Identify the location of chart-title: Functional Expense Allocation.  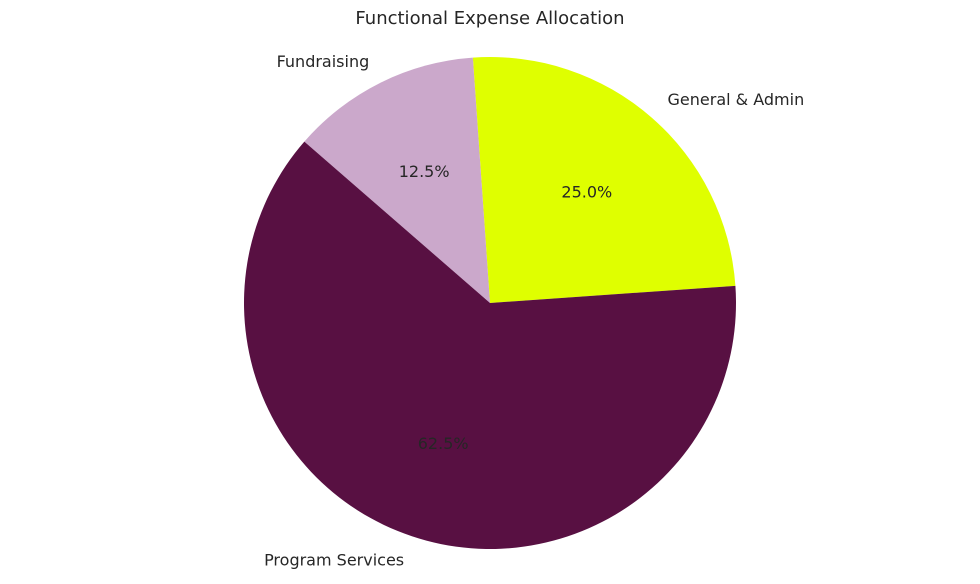
(489, 18).